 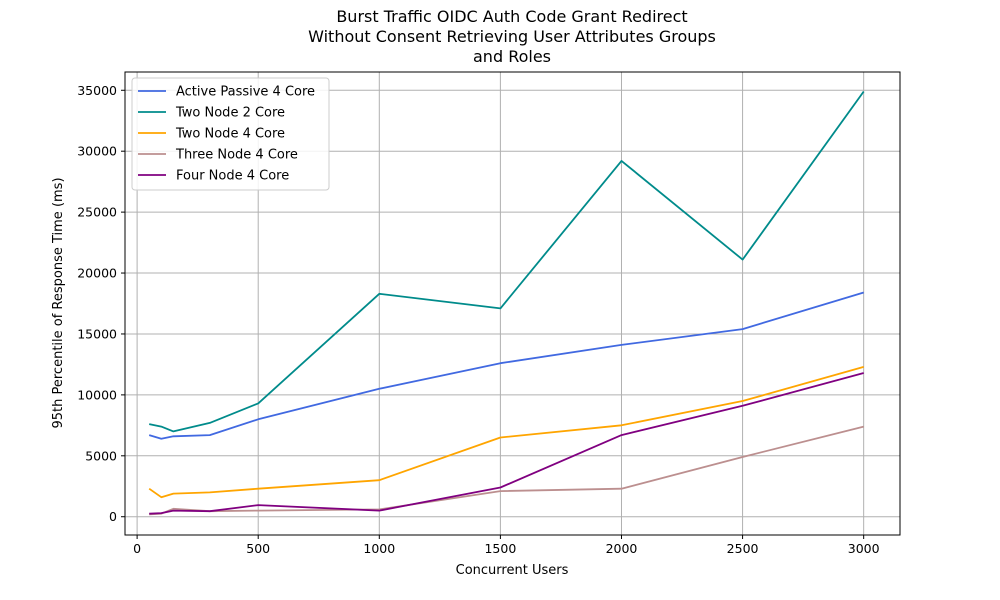 What do you see at coordinates (97, 151) in the screenshot?
I see `y-tick-label: 30000` at bounding box center [97, 151].